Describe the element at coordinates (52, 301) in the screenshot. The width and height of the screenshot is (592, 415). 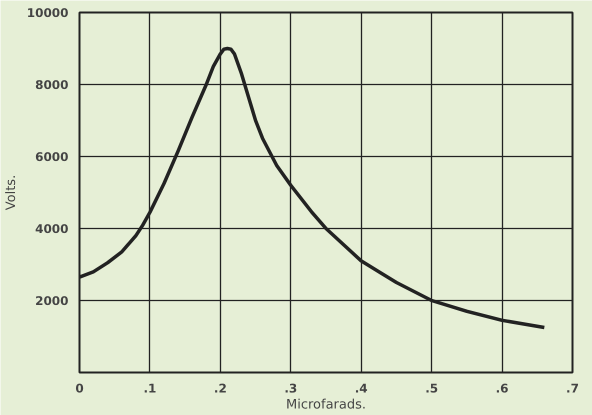
I see `y-tick-label: 2000` at that location.